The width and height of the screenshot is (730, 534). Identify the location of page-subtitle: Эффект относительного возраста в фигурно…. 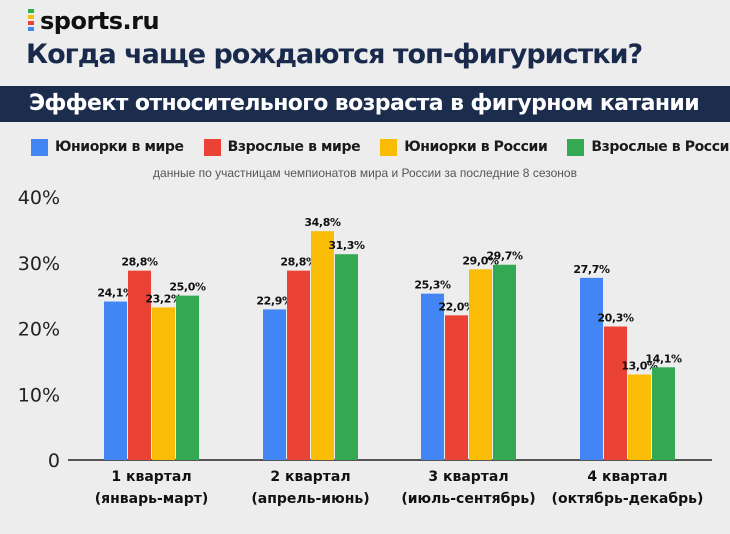
(364, 103).